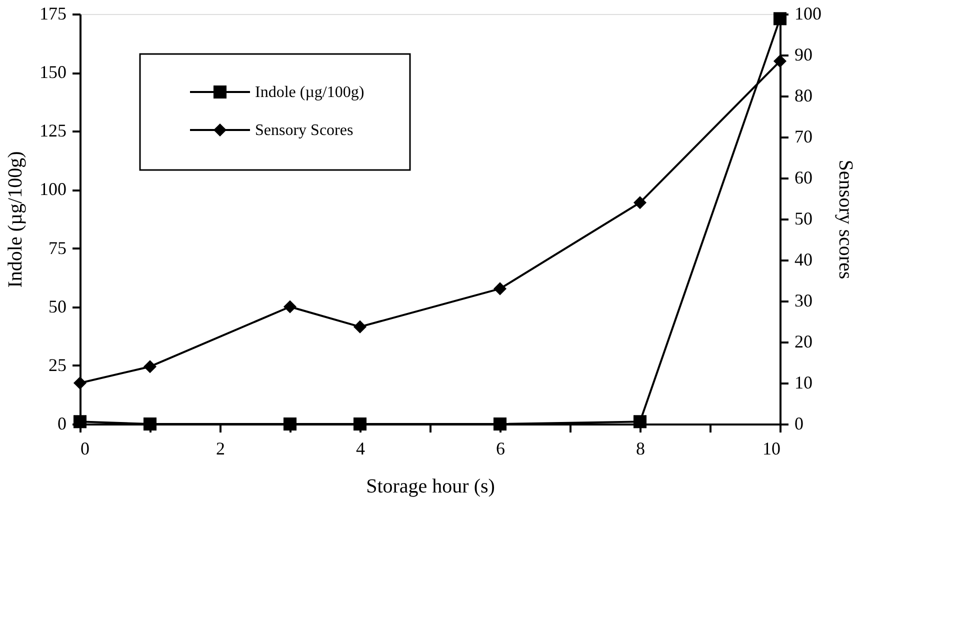 This screenshot has height=622, width=980. I want to click on y2-tick-label: 40, so click(803, 260).